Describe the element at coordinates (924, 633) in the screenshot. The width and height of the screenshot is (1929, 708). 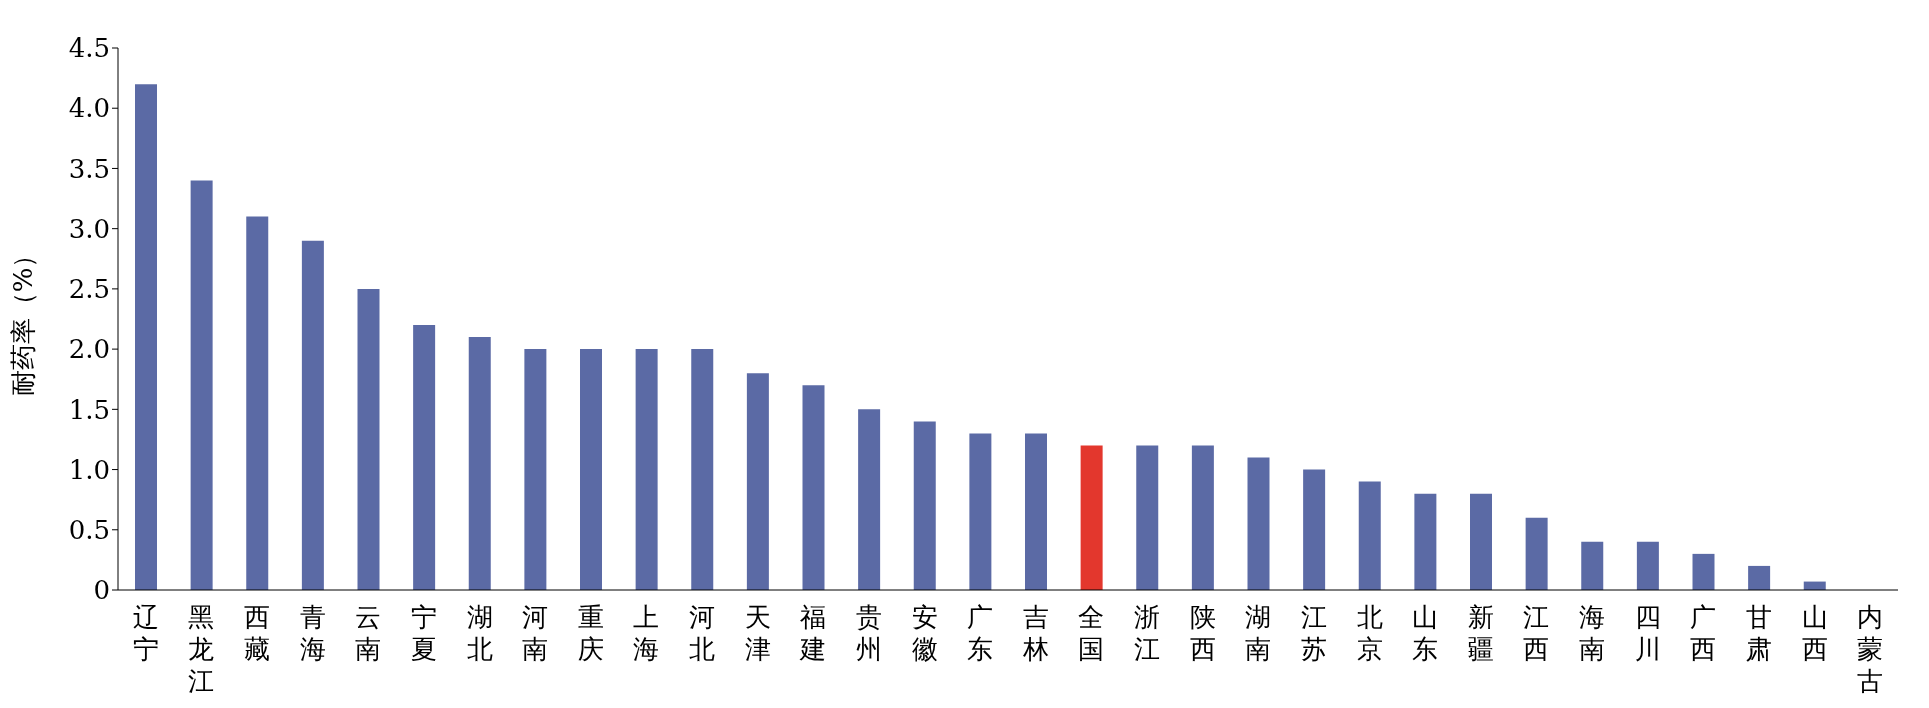
I see `x-tick-label: 安徽` at that location.